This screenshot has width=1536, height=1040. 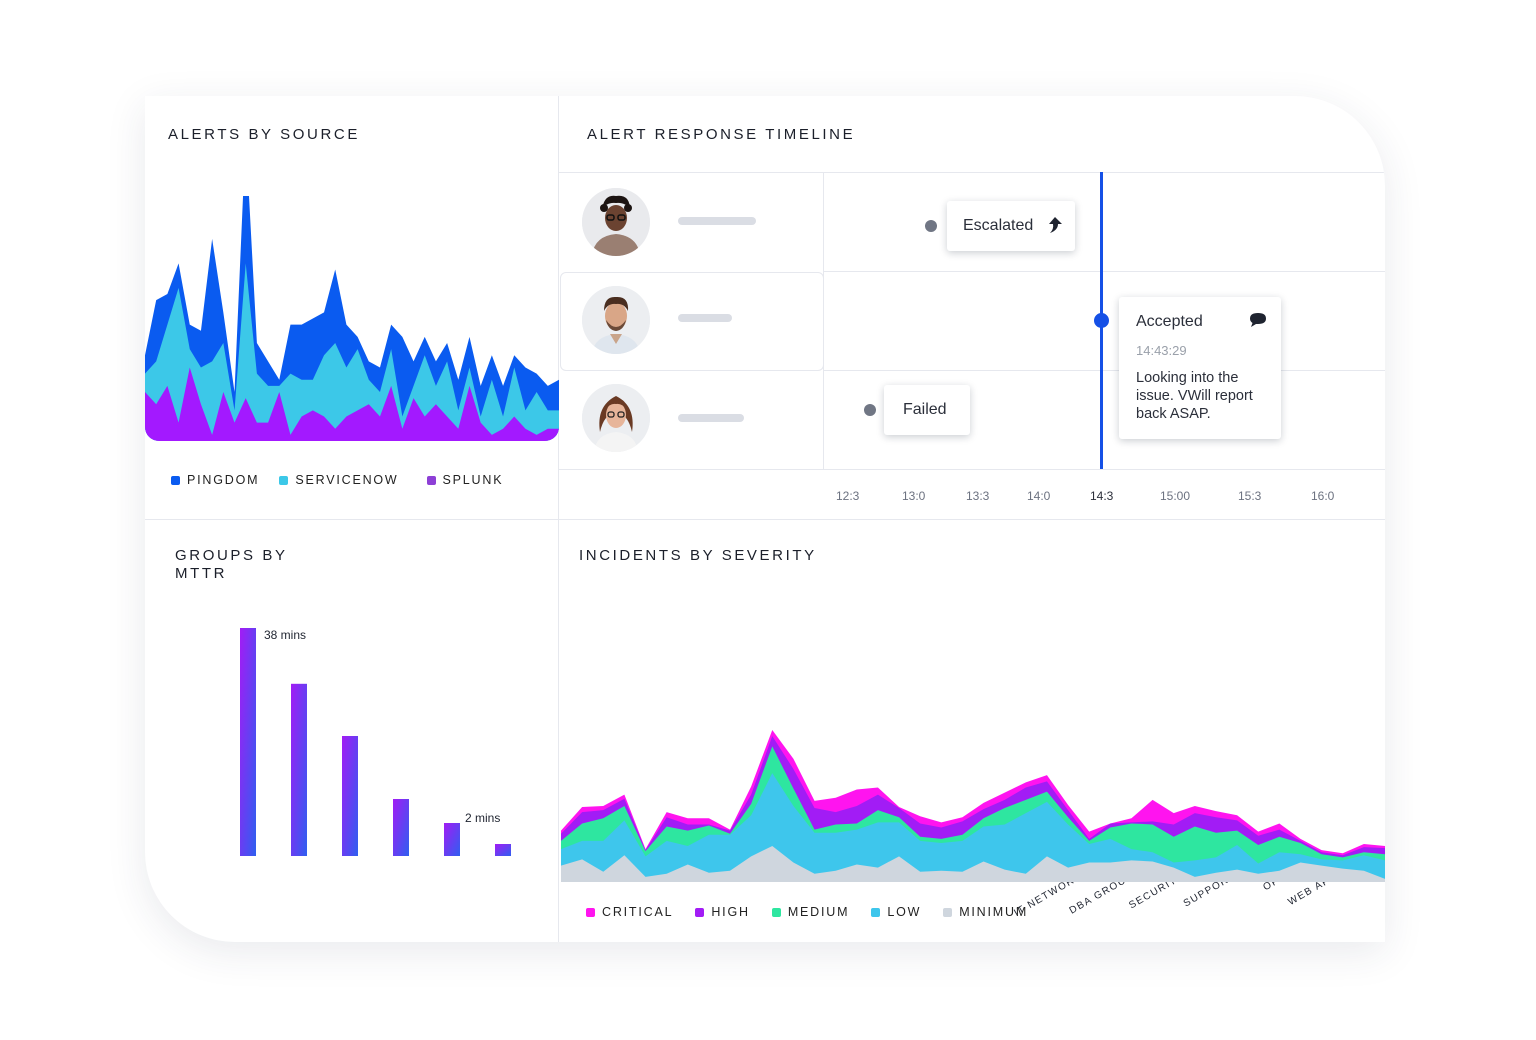 I want to click on medium-dot, so click(x=776, y=912).